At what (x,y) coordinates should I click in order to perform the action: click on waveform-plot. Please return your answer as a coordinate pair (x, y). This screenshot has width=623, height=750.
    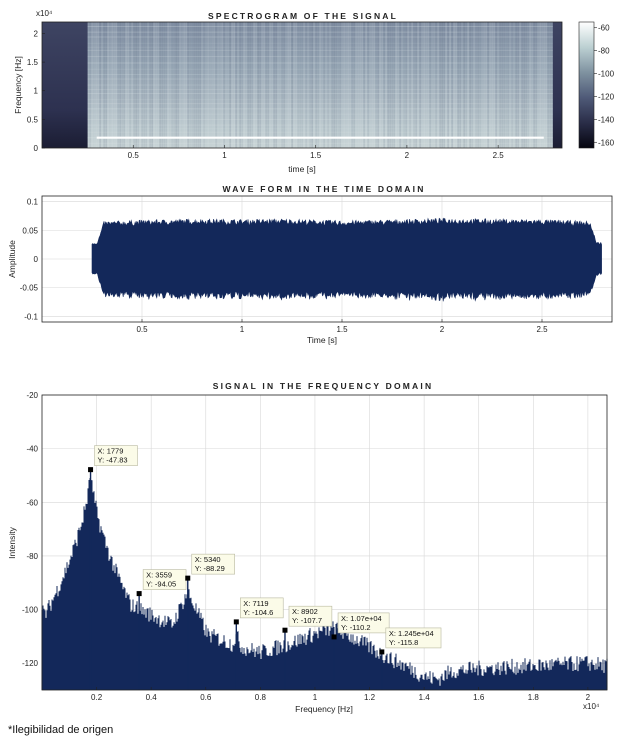
    Looking at the image, I should click on (346, 259).